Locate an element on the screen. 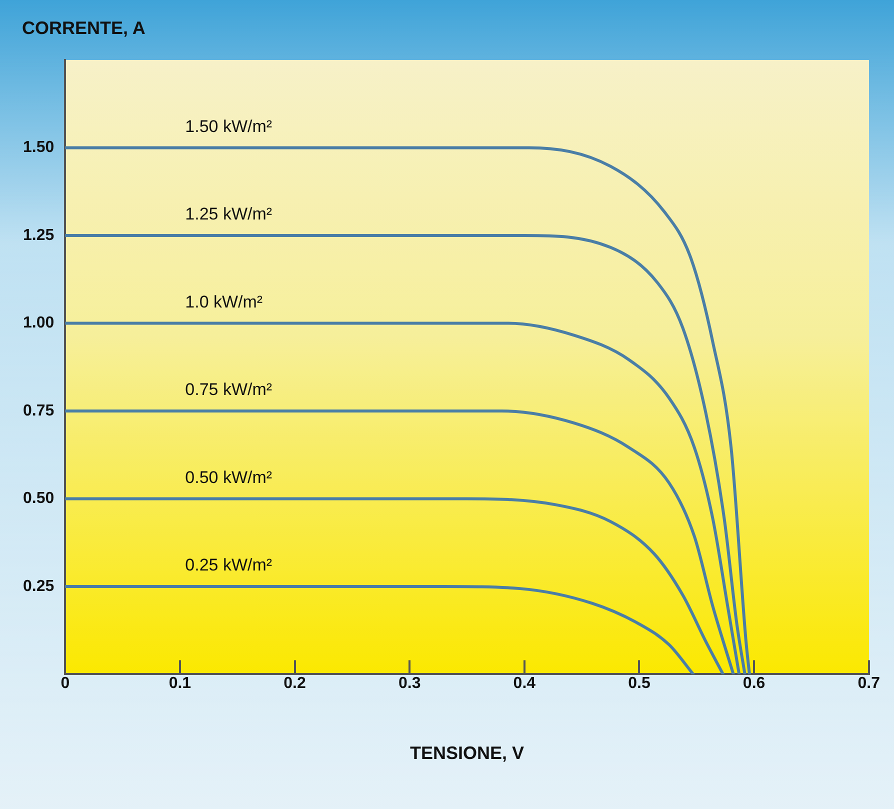  x-tick-label: 0.5 is located at coordinates (639, 683).